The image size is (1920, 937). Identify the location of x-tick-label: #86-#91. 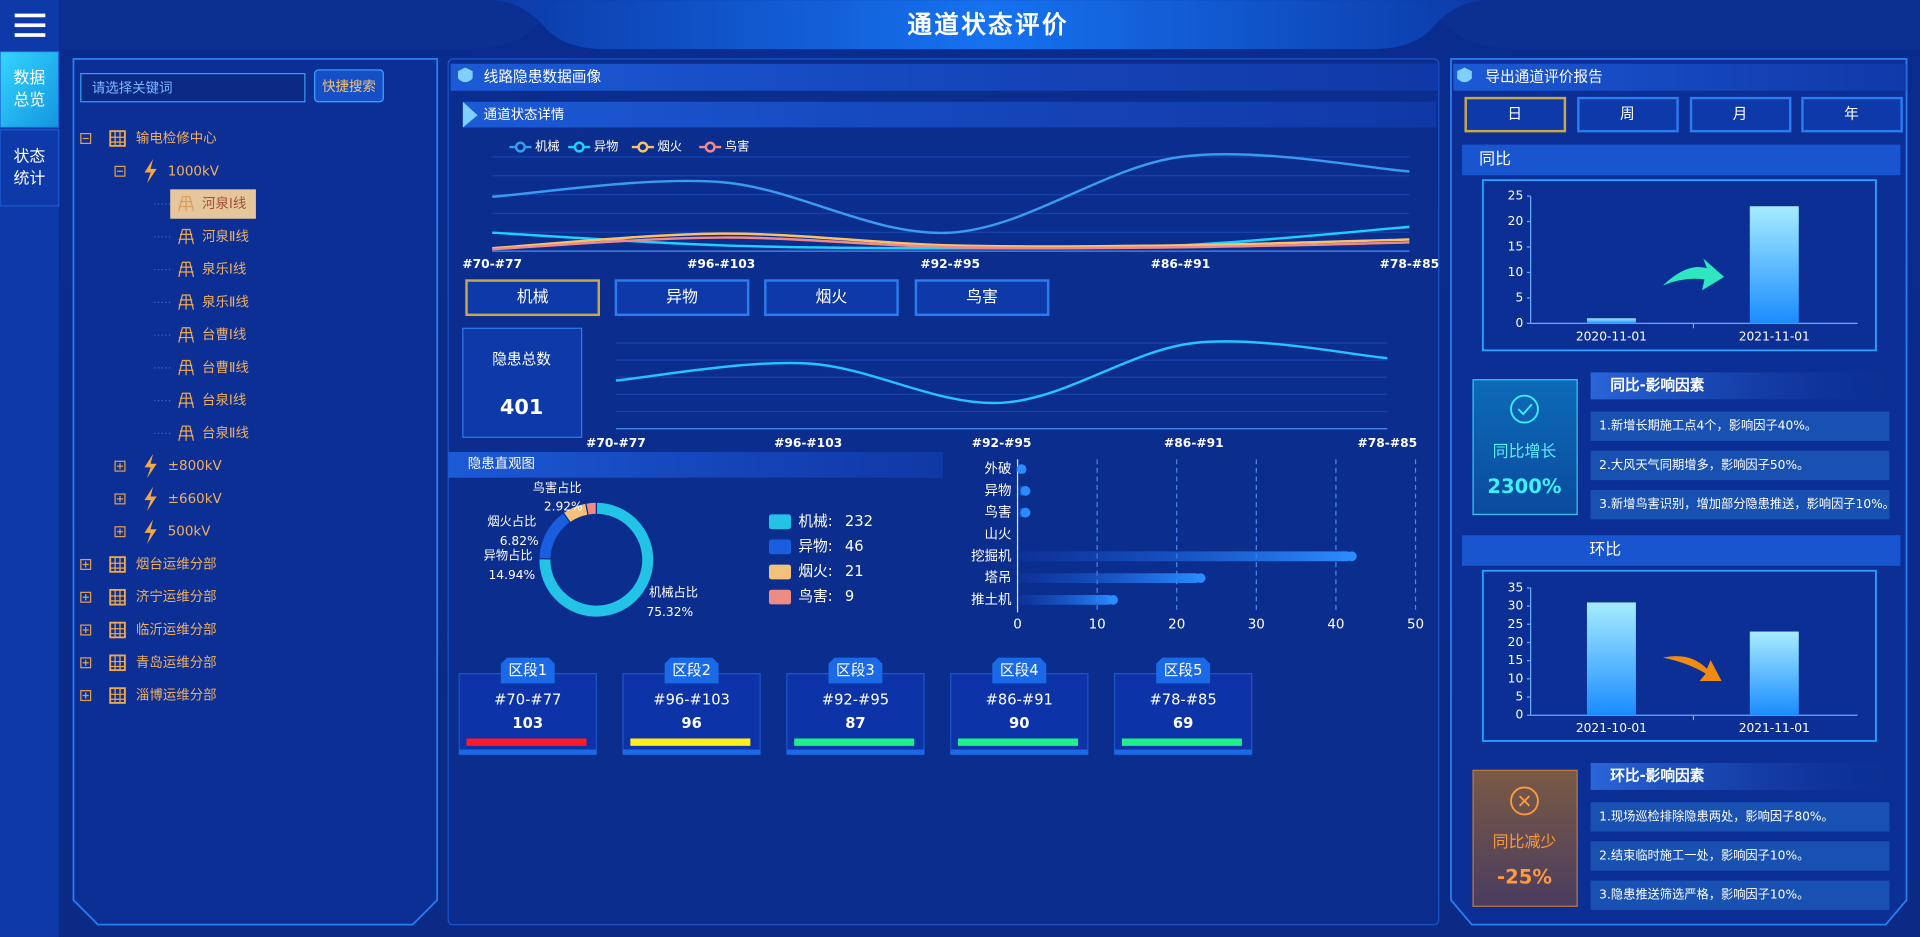
(1194, 443).